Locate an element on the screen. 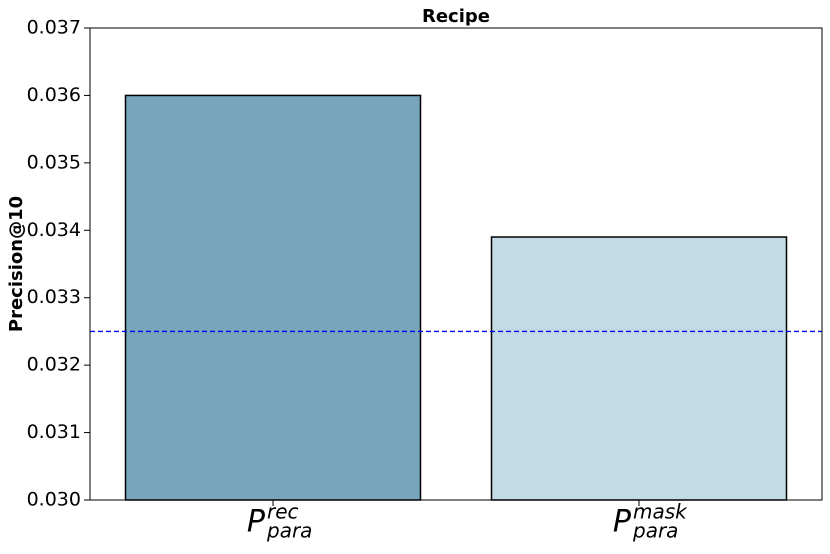 The image size is (830, 554). y-tick-label: 0.033 is located at coordinates (54, 297).